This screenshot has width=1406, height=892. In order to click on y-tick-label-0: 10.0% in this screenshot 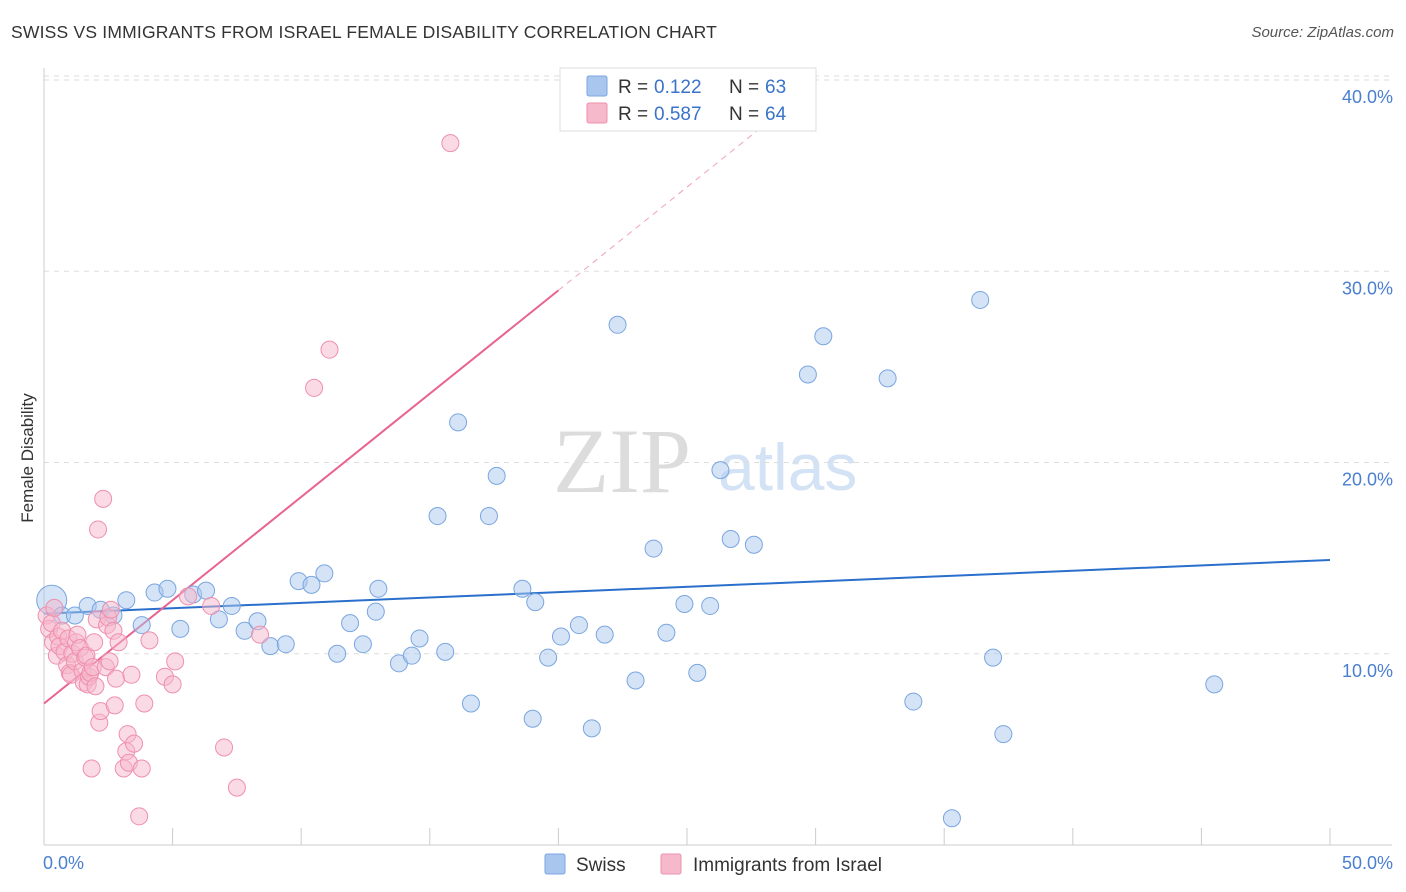, I will do `click(1367, 671)`.